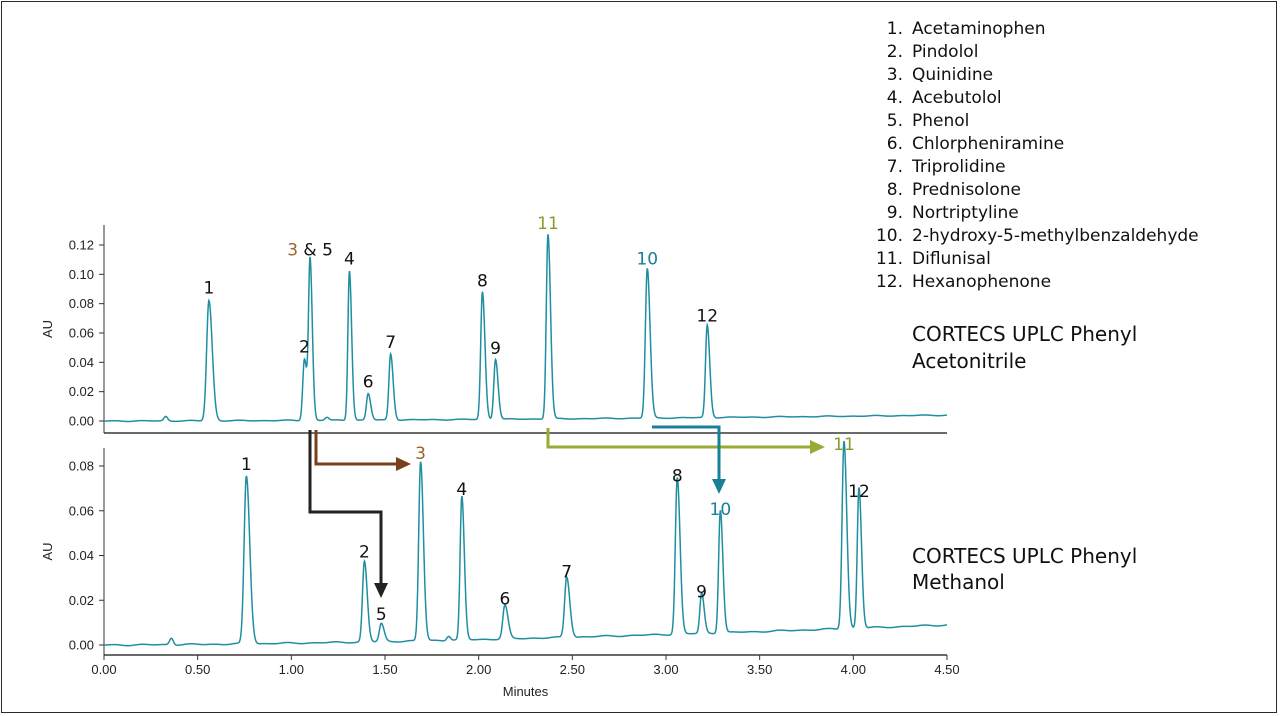 Image resolution: width=1280 pixels, height=716 pixels. Describe the element at coordinates (895, 190) in the screenshot. I see `legend-item-number: 8.` at that location.